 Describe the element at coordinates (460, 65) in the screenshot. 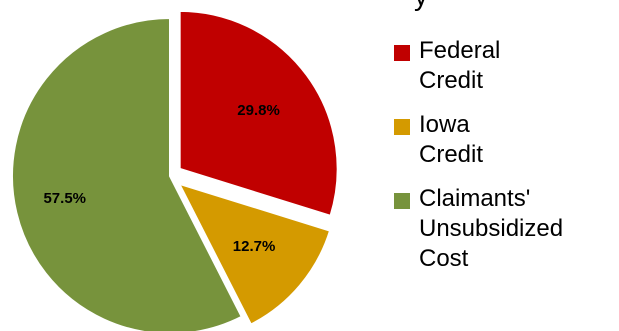

I see `legend-label-federal-credit: Federal Credit` at that location.